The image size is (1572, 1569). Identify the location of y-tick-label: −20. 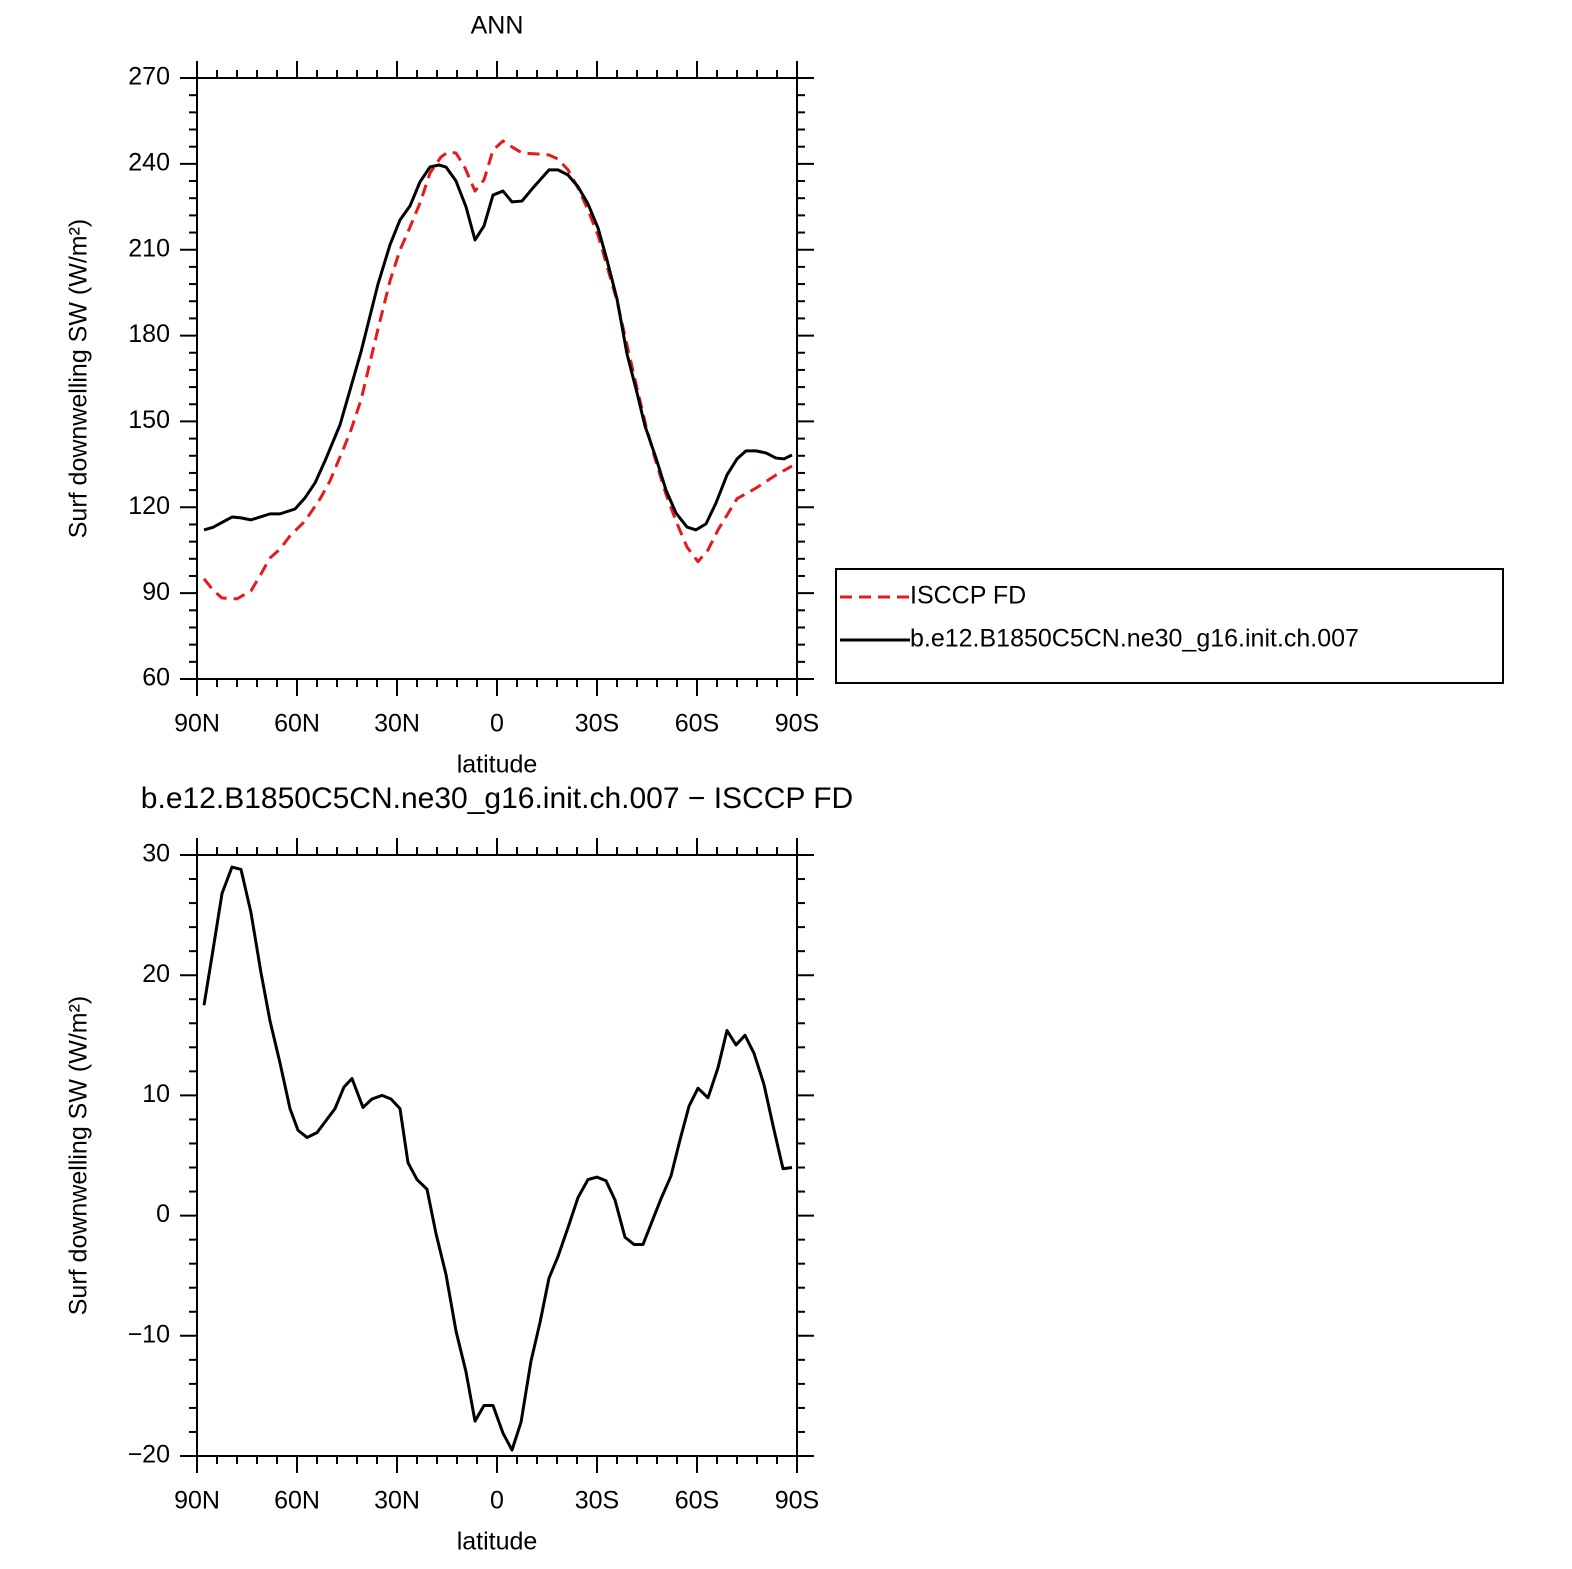
(149, 1455).